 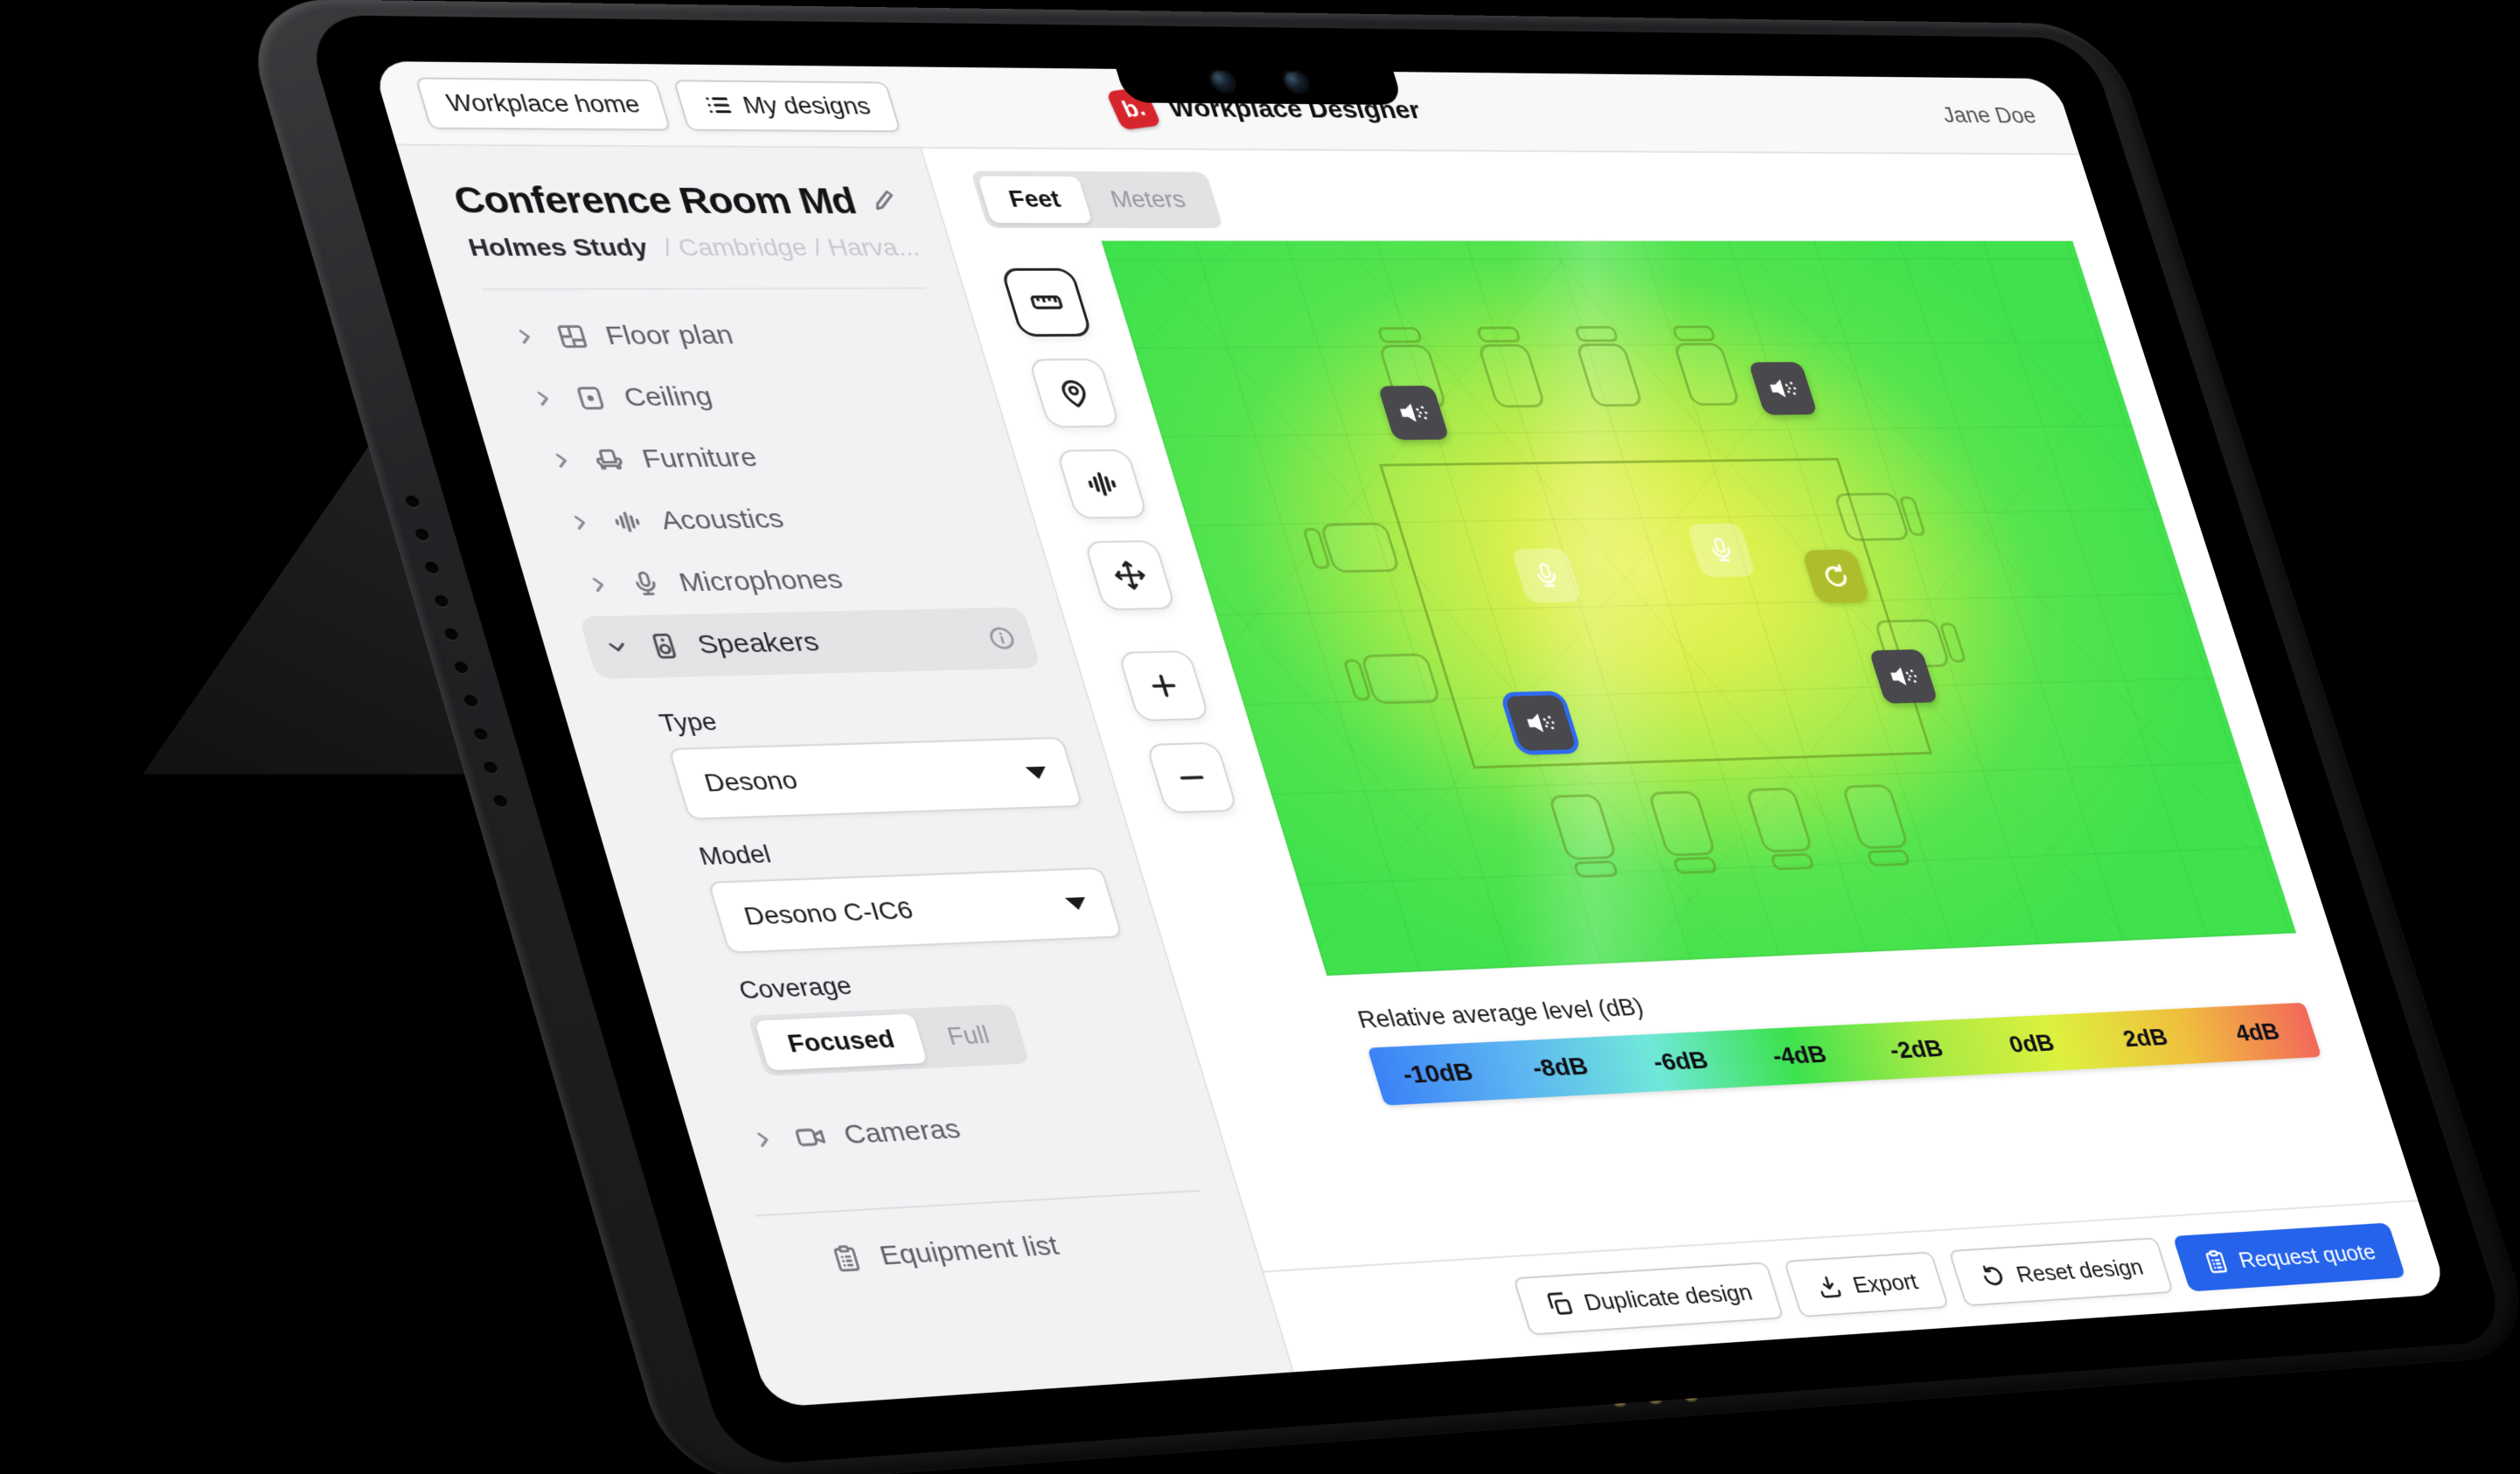 What do you see at coordinates (1680, 1061) in the screenshot?
I see `scale-tick: -6dB` at bounding box center [1680, 1061].